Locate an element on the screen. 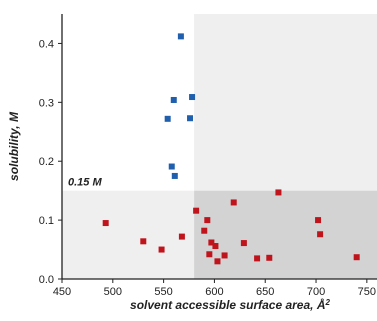 The image size is (377, 321). y-tick-label: 0.4 is located at coordinates (46, 44).